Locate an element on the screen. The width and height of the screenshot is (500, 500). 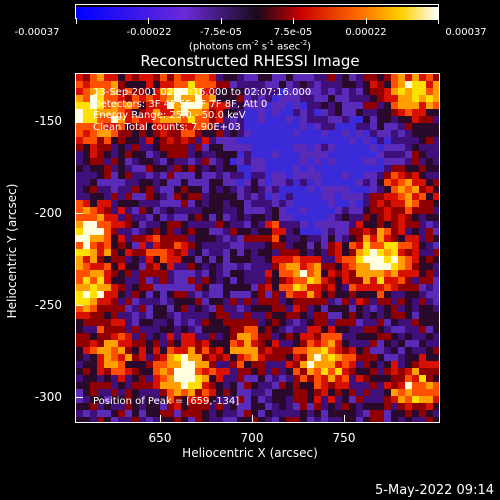
colorbar-units: (photons cm-2 s-1 asec-2) is located at coordinates (250, 46).